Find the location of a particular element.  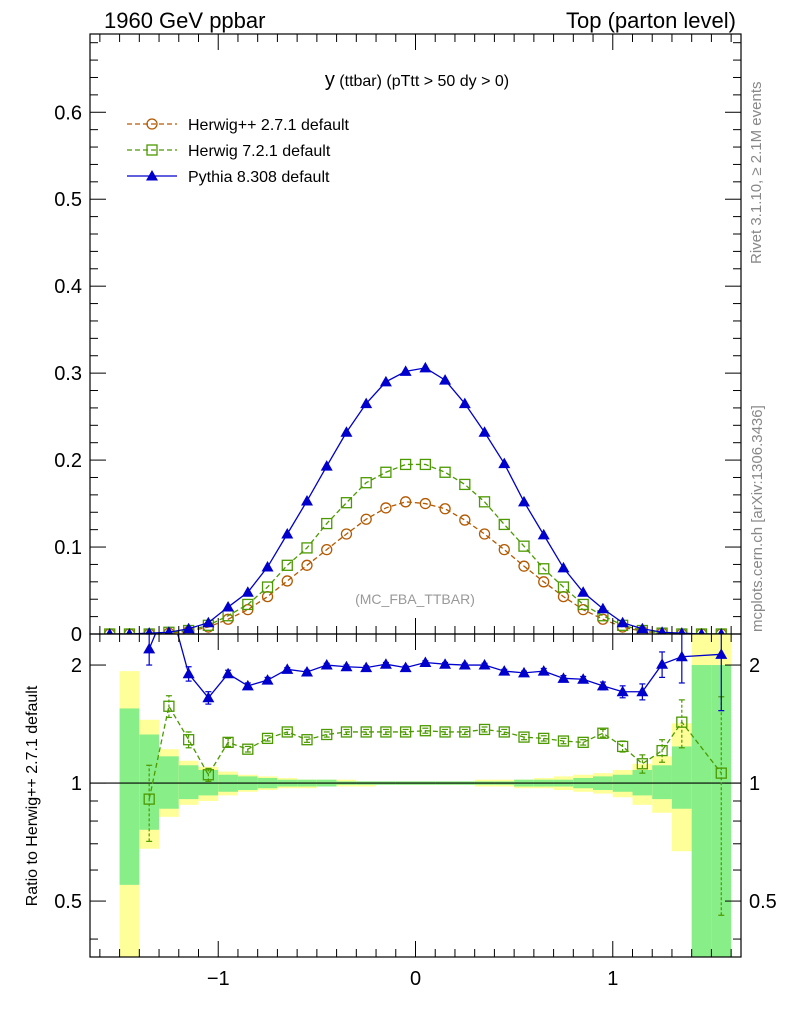

ratio-y-tick-label: 1 is located at coordinates (76, 784).